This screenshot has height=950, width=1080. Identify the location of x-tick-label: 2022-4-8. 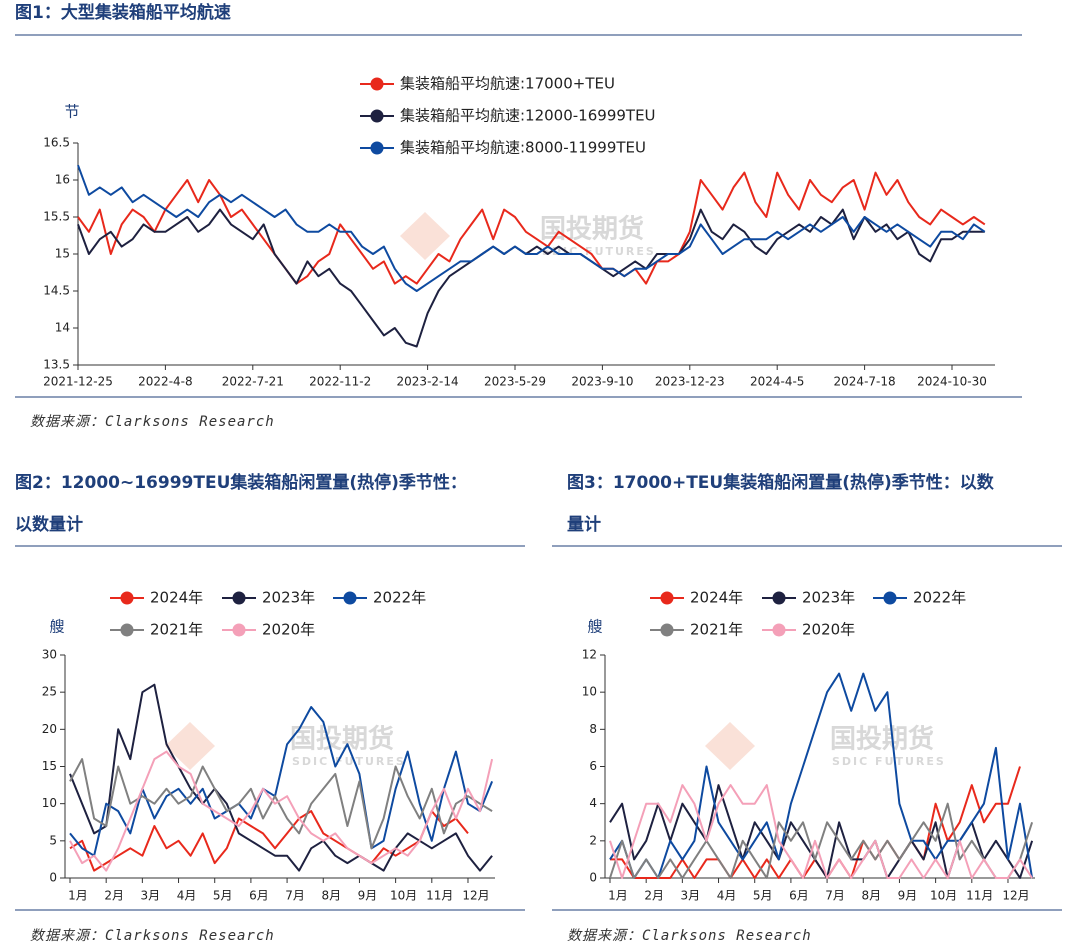
(165, 382).